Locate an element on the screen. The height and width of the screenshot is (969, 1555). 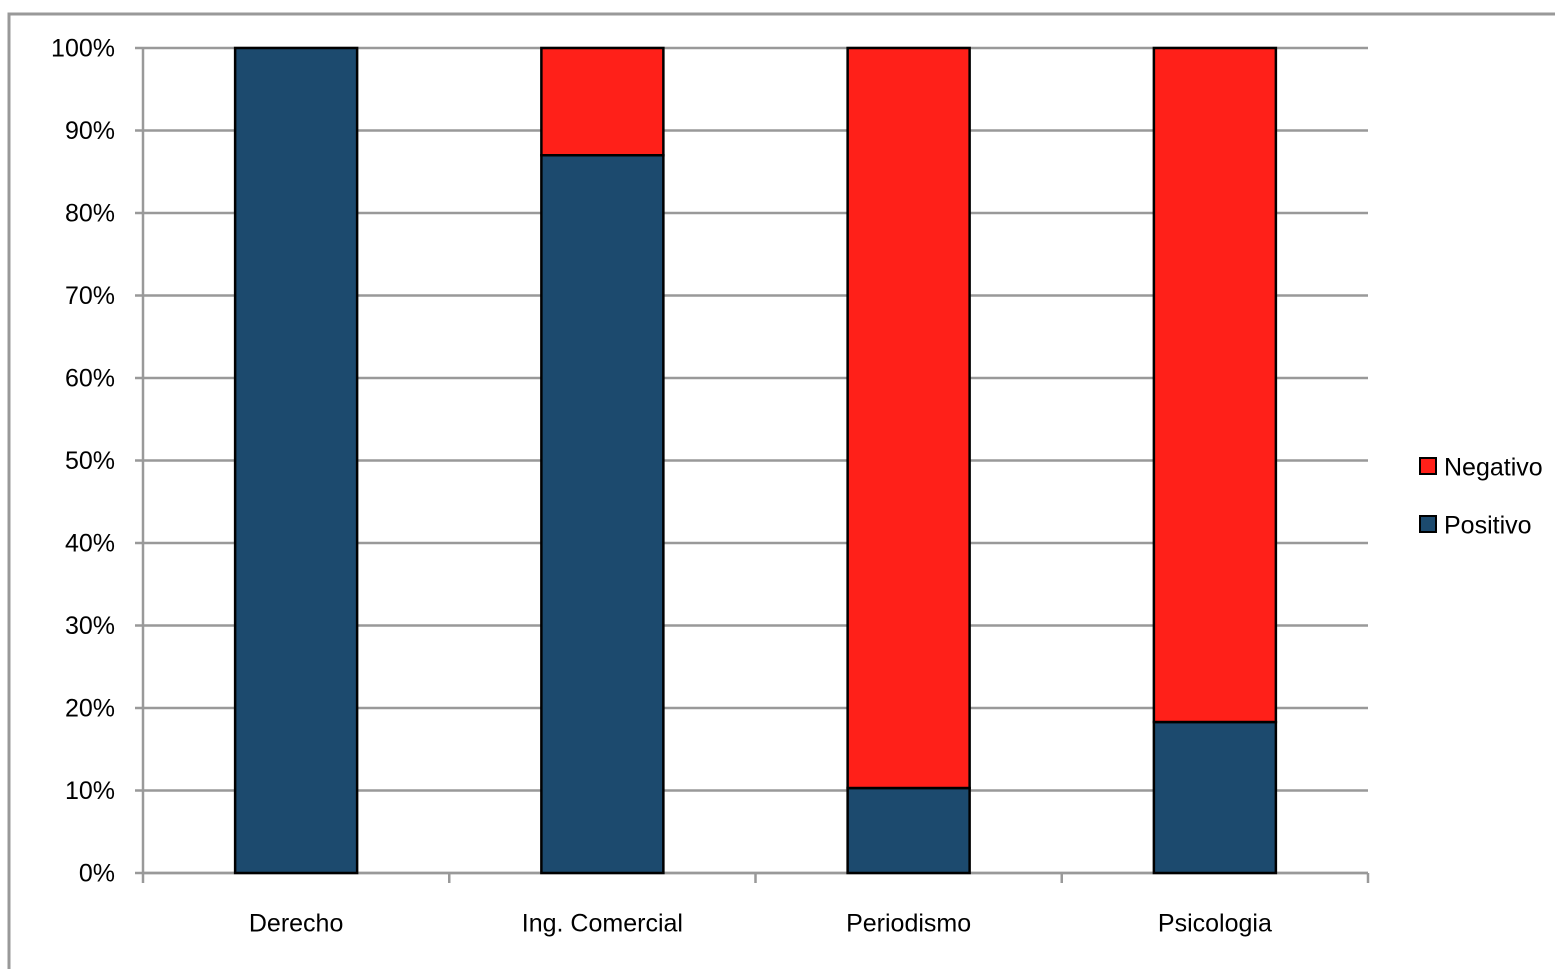
y-tick-label: 20% is located at coordinates (90, 709).